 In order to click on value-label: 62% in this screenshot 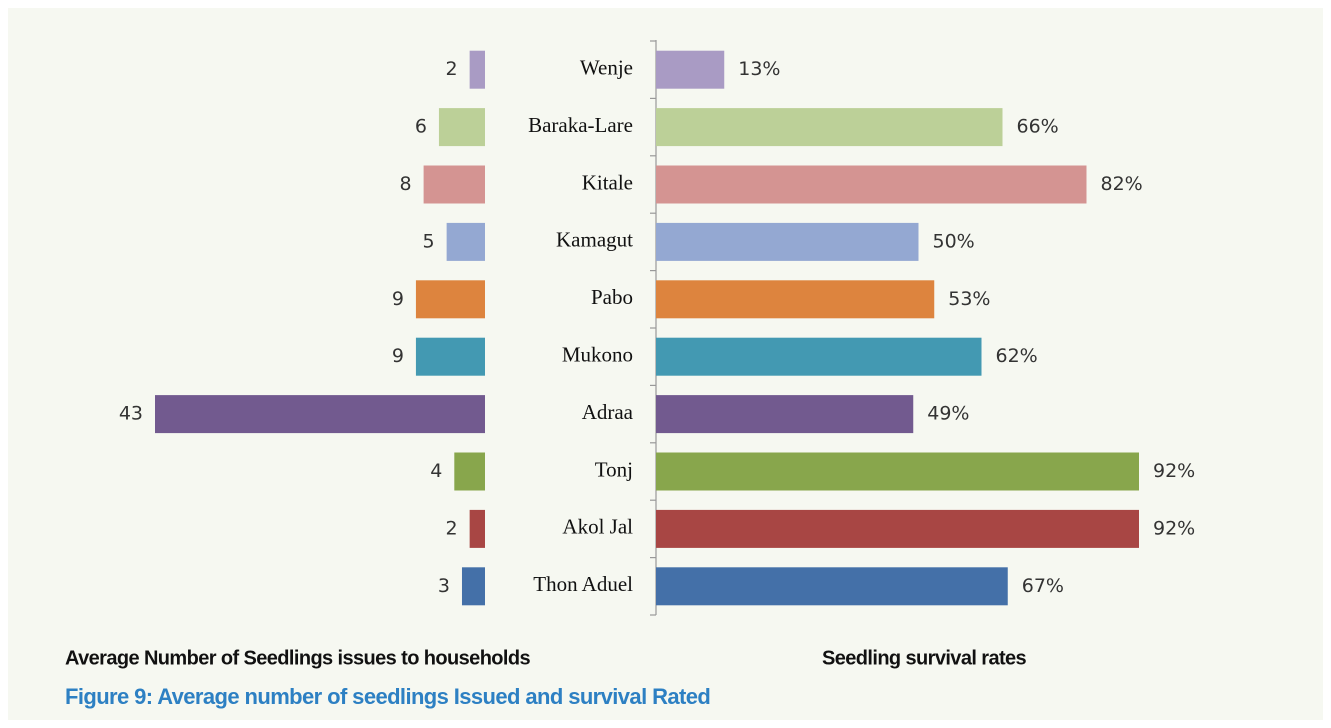, I will do `click(1017, 356)`.